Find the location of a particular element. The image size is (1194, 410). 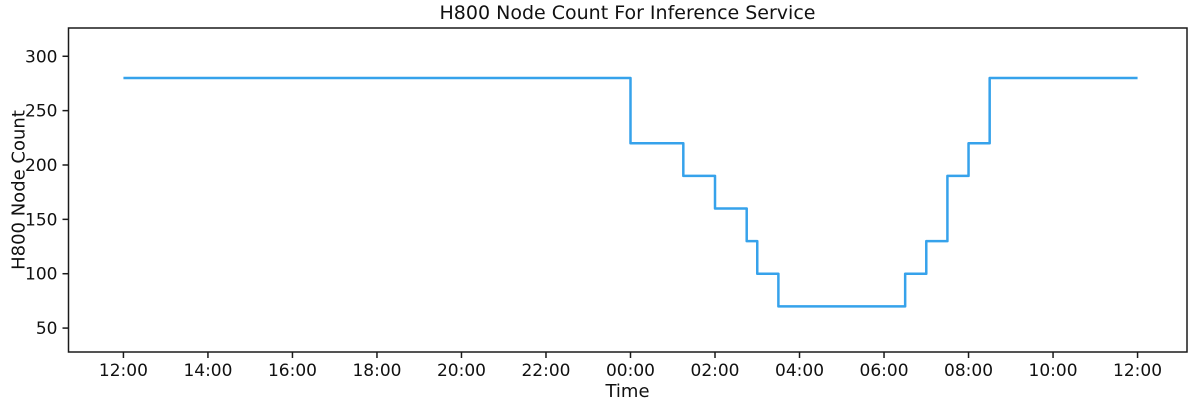

y-tick-label: 50 is located at coordinates (47, 329).